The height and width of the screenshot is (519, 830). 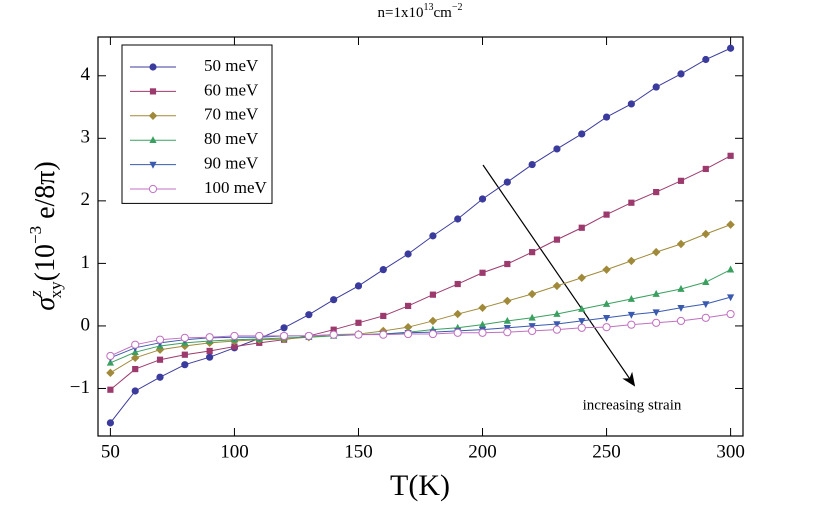 I want to click on title-sup: −2, so click(x=457, y=7).